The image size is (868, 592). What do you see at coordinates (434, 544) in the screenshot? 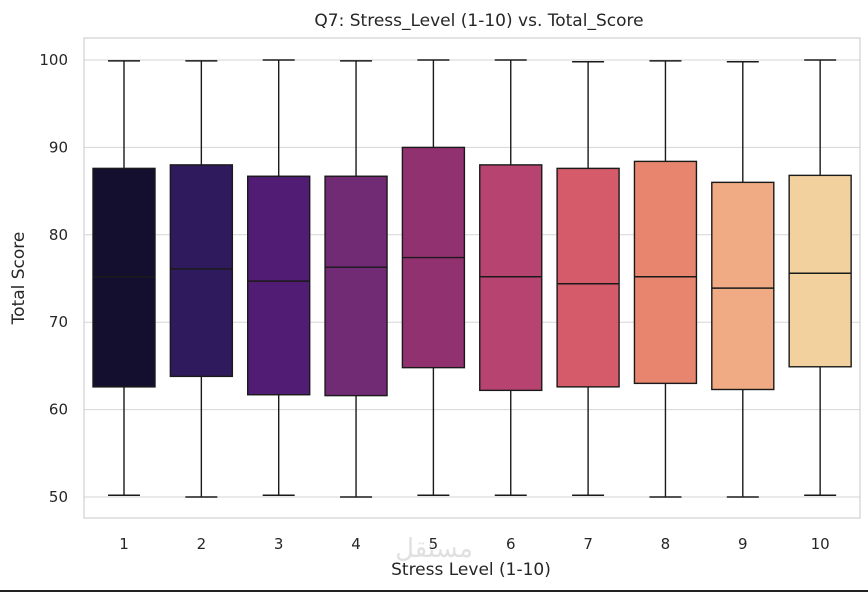
I see `x-tick-label: 5` at bounding box center [434, 544].